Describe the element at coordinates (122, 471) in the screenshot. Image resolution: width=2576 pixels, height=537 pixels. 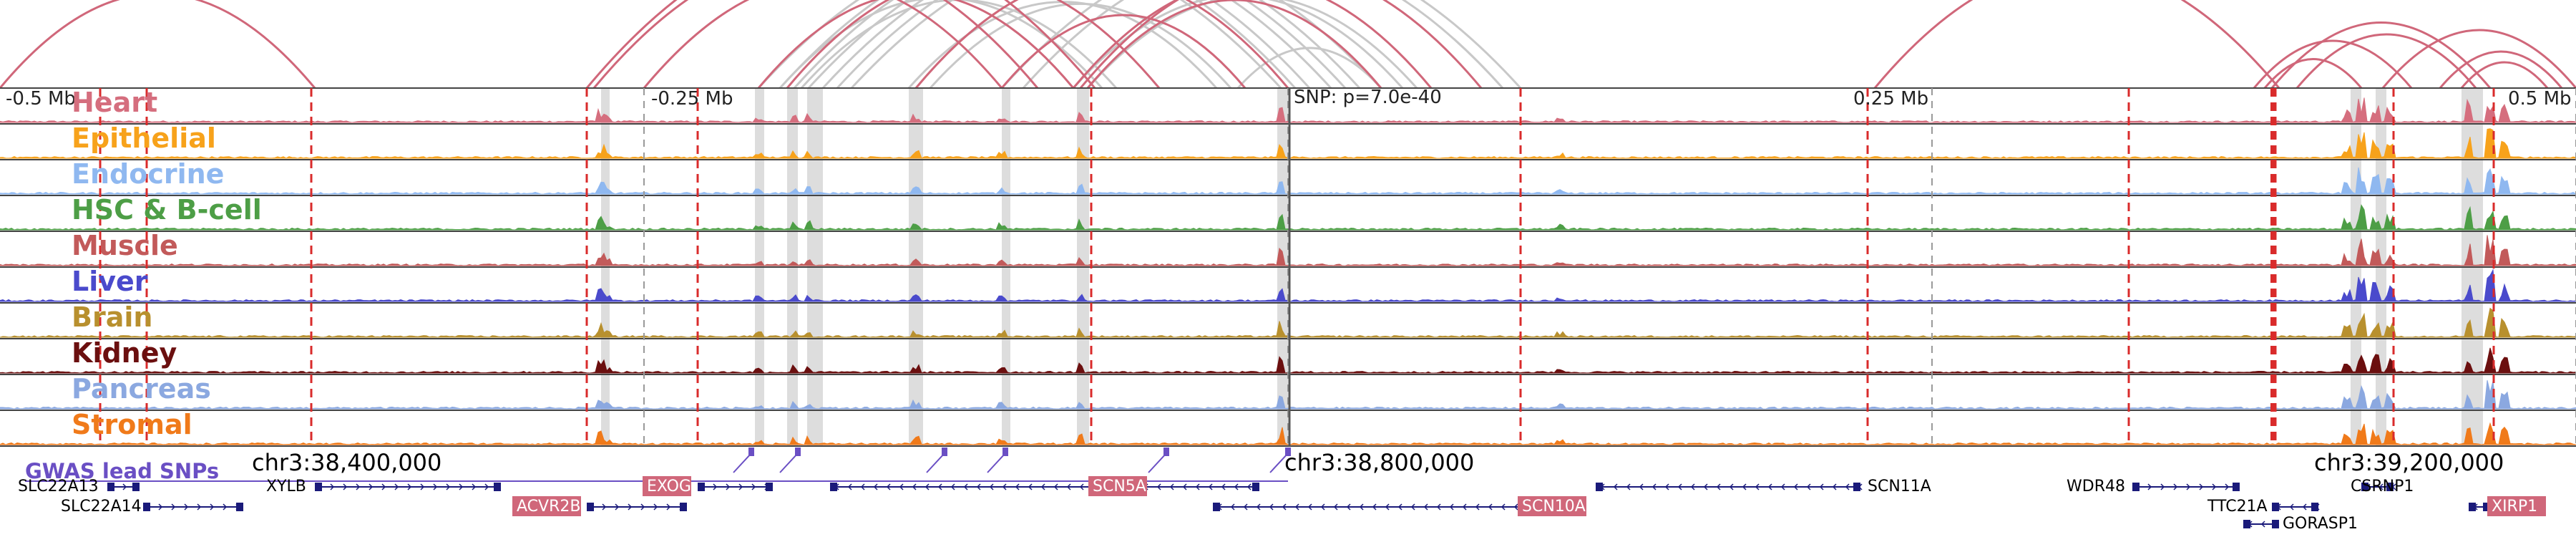
I see `gwas-label: GWAS lead SNPs` at that location.